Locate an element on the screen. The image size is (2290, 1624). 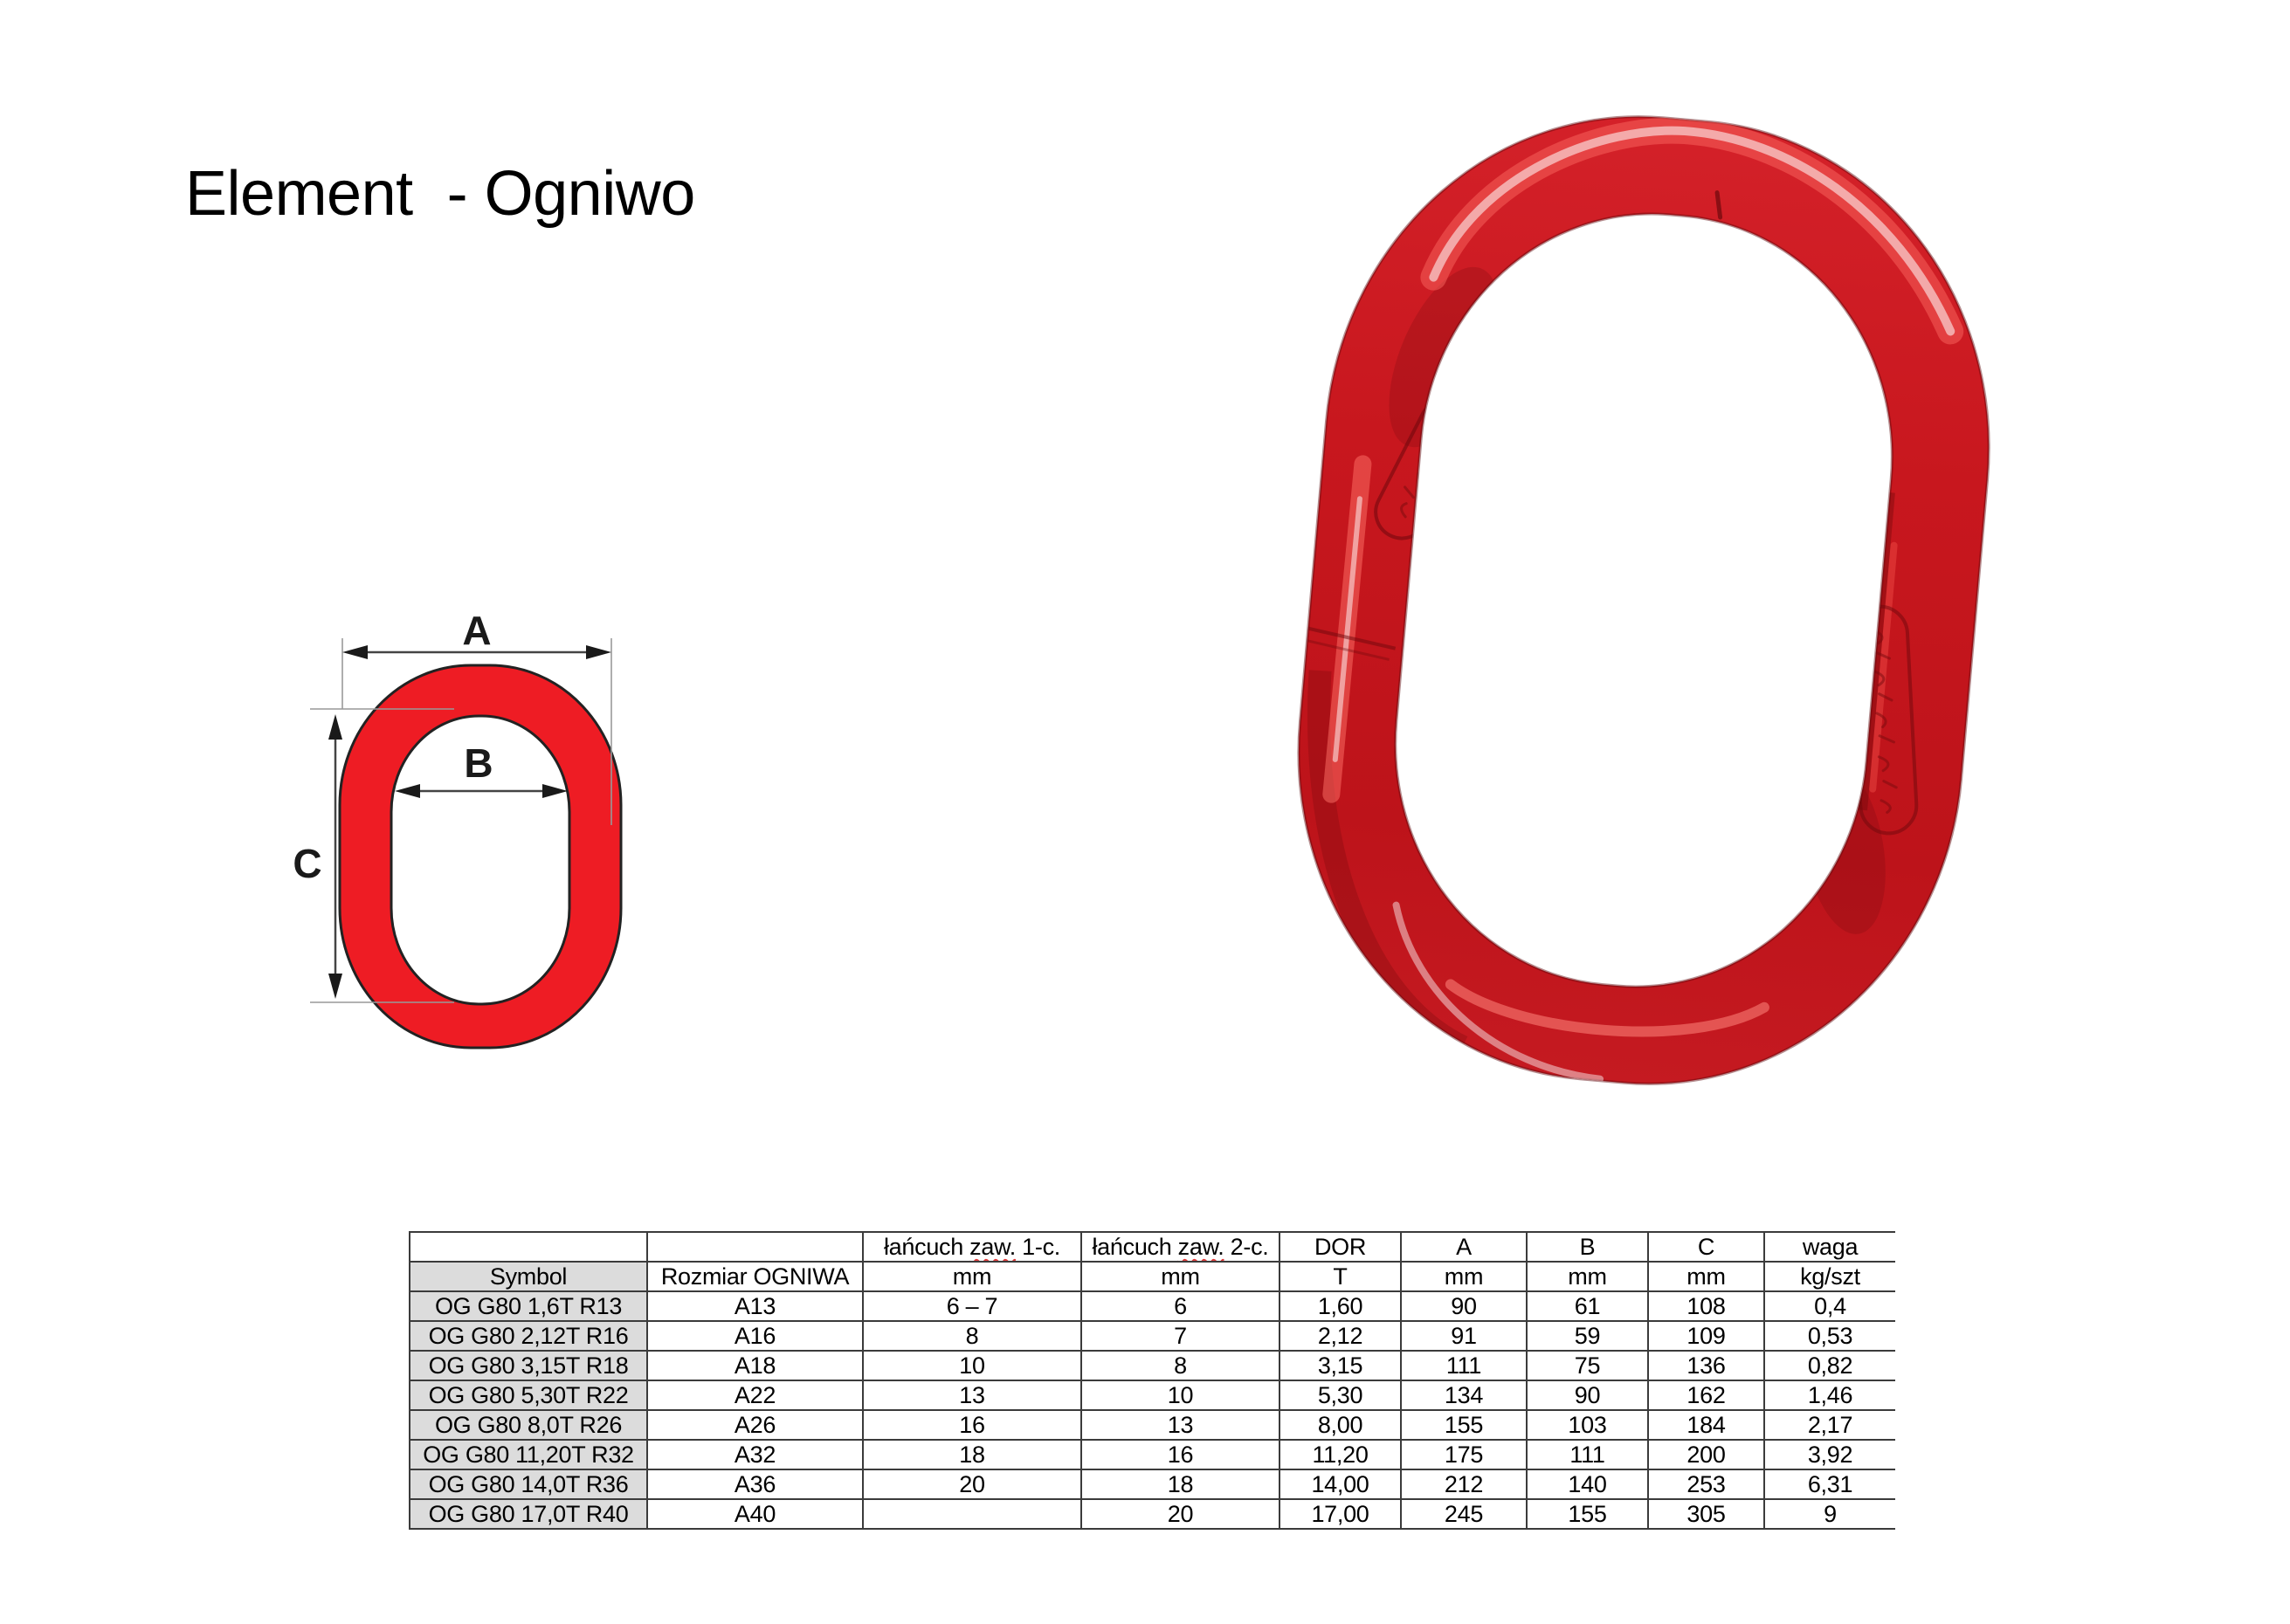
unit-cell: T is located at coordinates (1340, 1276).